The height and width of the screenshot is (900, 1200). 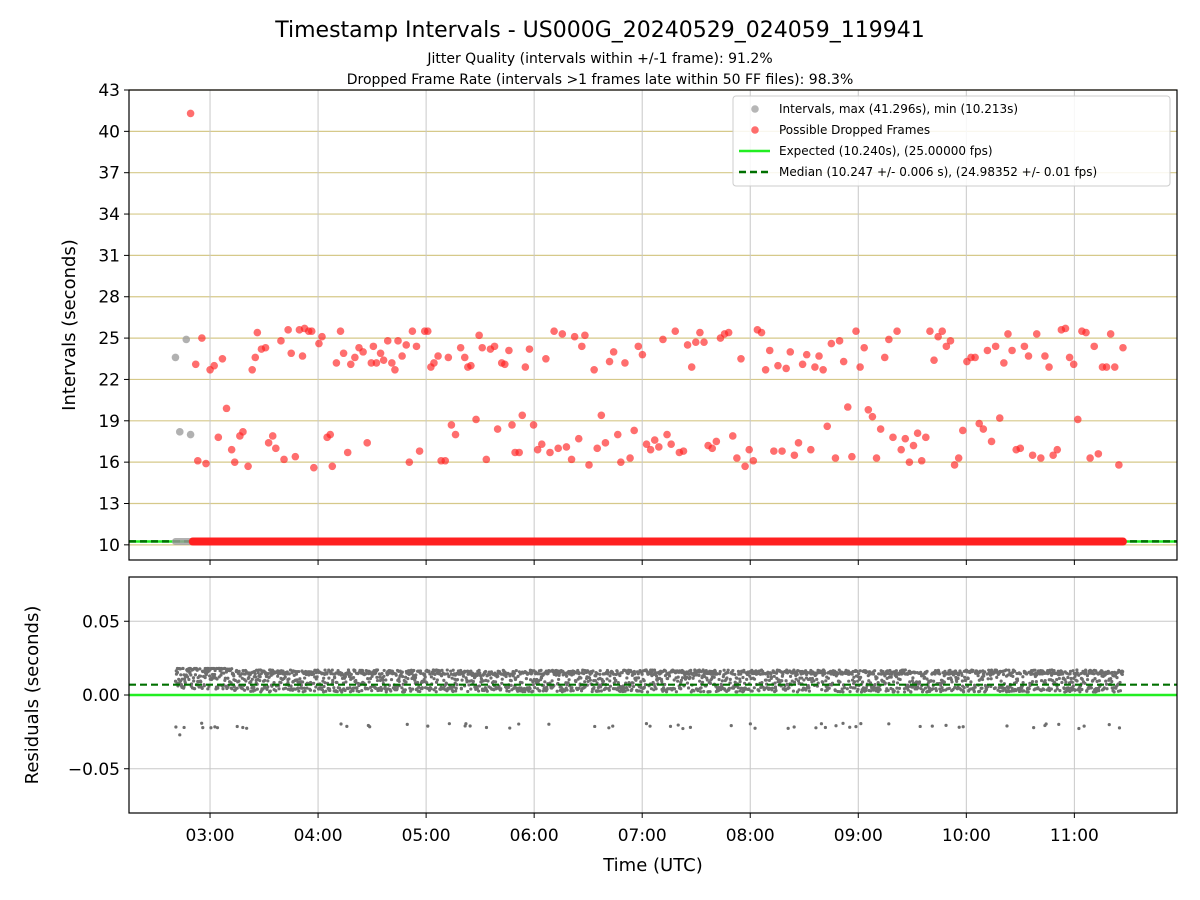 I want to click on intervals-y-tick-label: 40, so click(x=109, y=132).